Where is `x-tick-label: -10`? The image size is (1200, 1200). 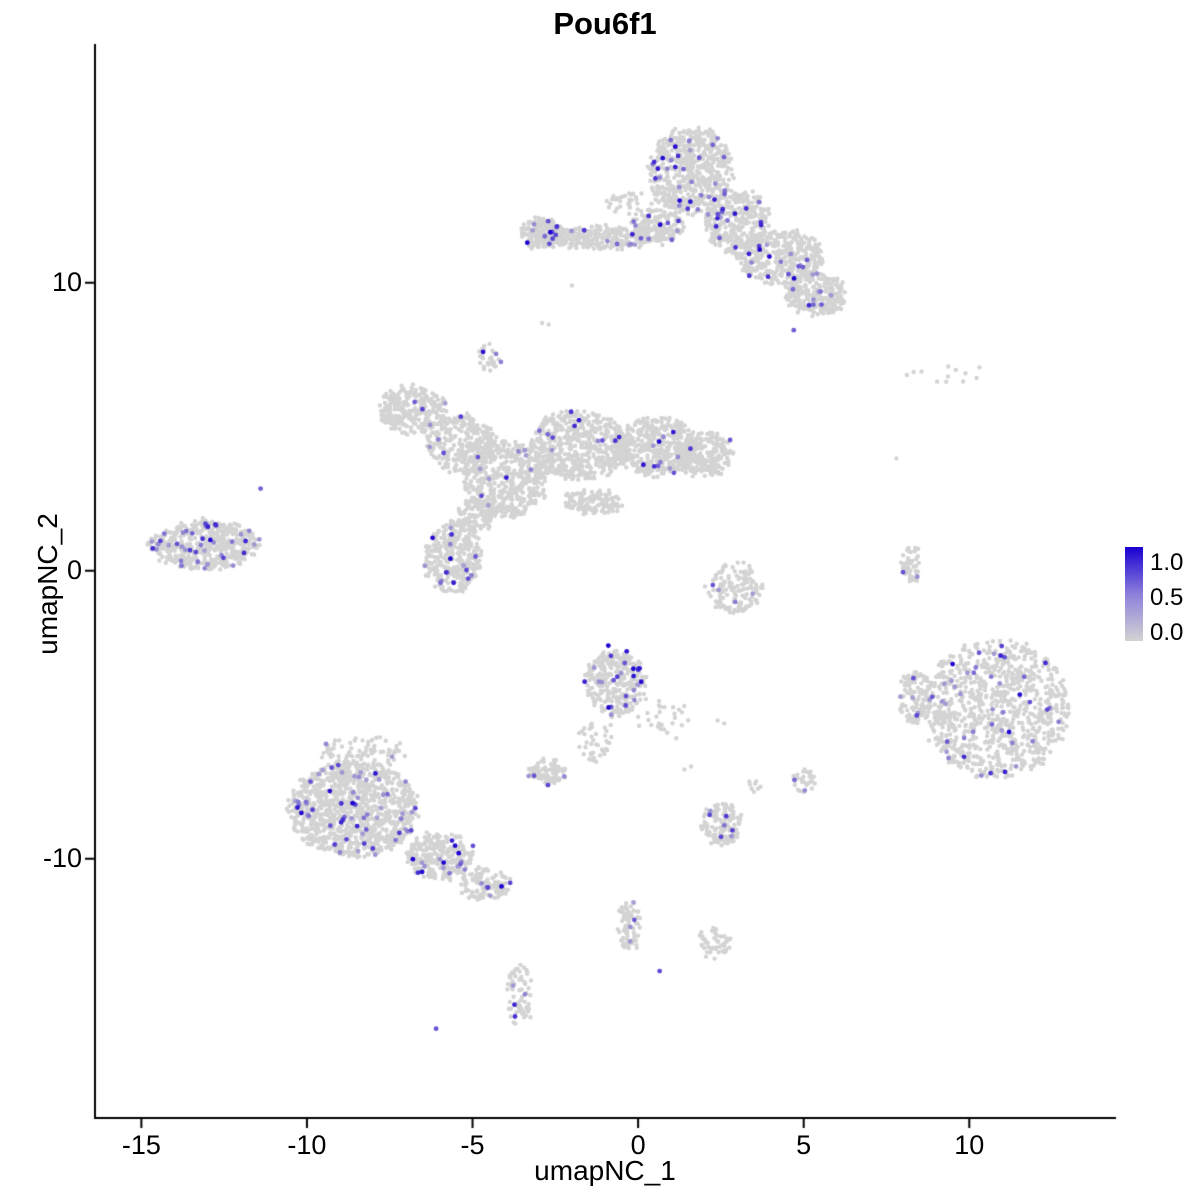 x-tick-label: -10 is located at coordinates (307, 1145).